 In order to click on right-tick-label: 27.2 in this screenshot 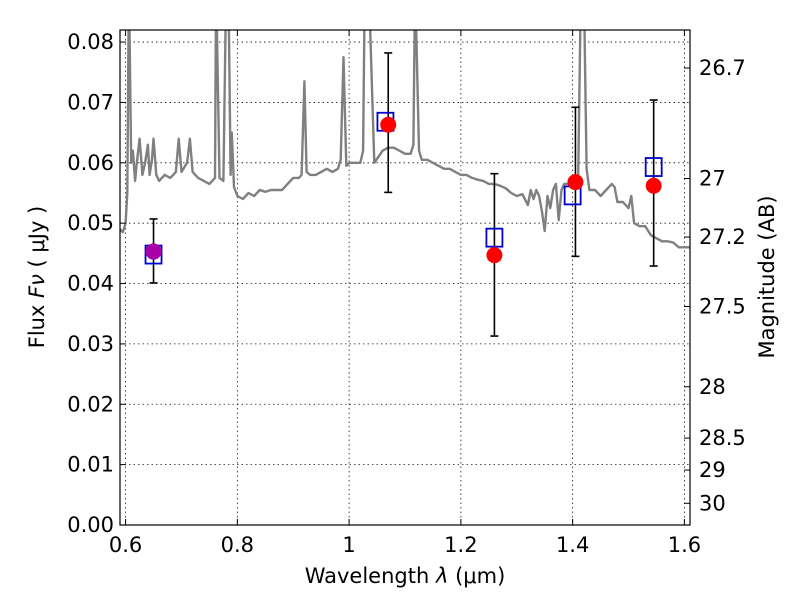, I will do `click(722, 237)`.